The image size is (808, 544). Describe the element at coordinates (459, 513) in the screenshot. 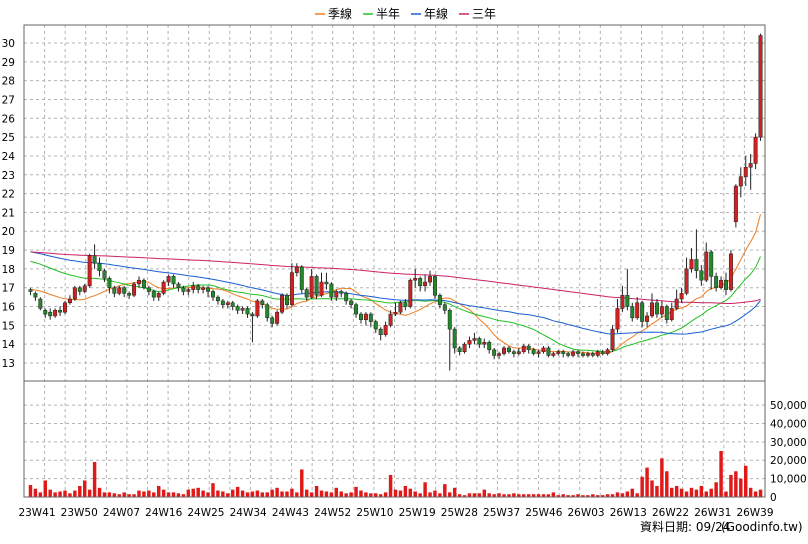

I see `time-tick-label: 25W28` at that location.